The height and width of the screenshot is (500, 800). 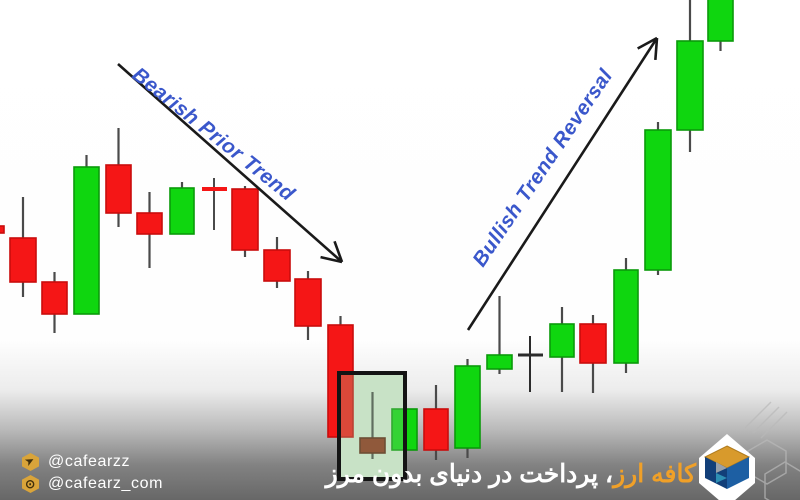 I want to click on social-handles: ➤ @cafearzz ⊙ @cafearz_com, so click(x=92, y=473).